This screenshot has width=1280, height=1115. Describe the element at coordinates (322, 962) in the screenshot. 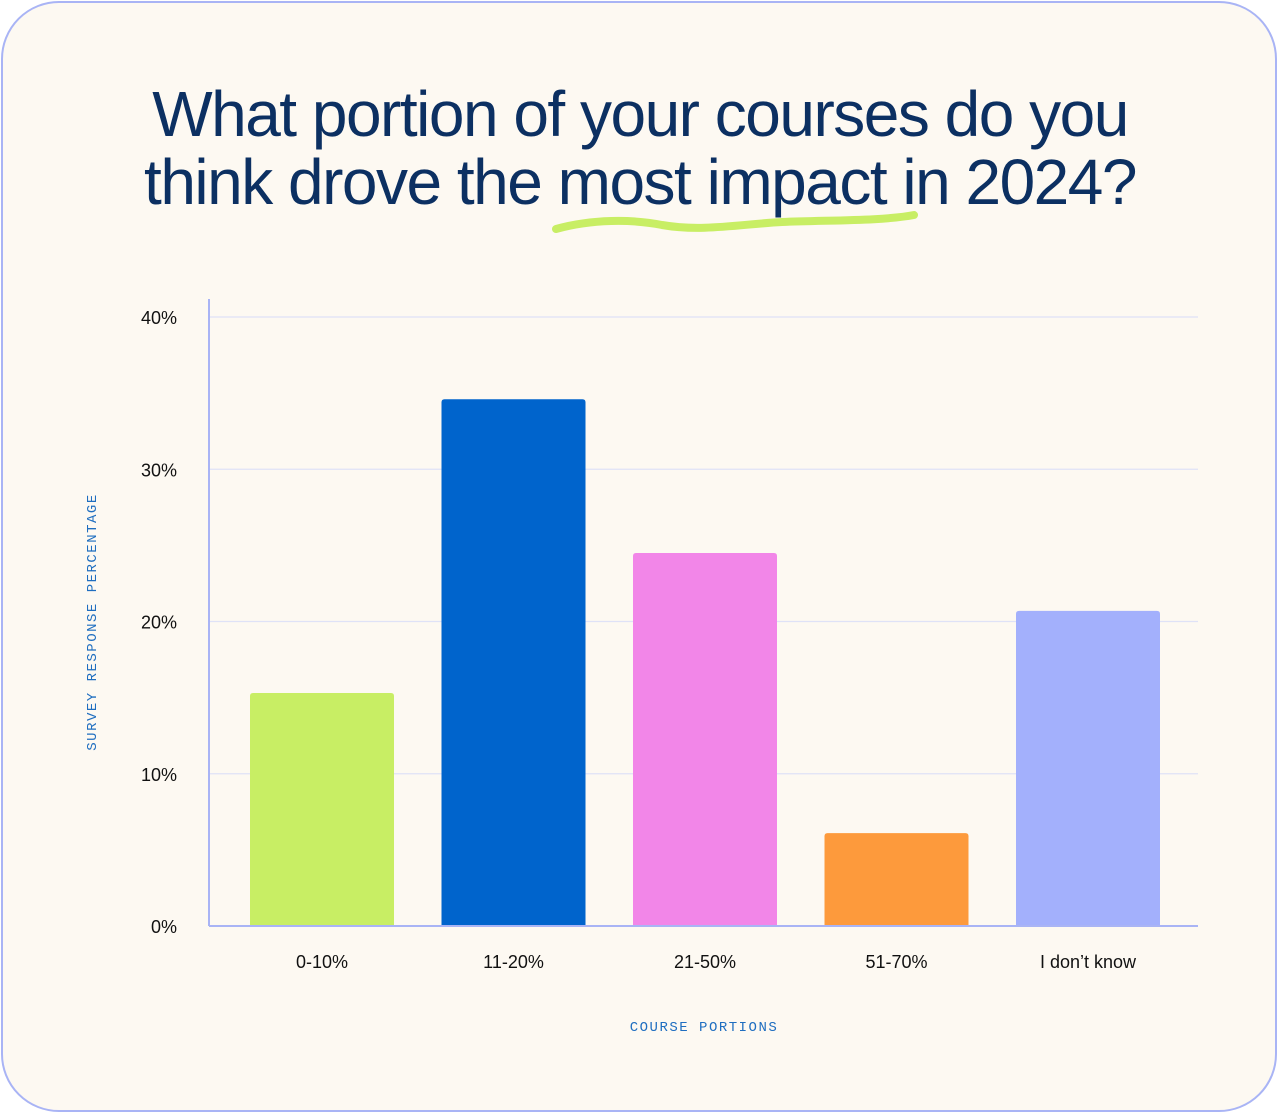

I see `x-tick-label: 0-10%` at that location.